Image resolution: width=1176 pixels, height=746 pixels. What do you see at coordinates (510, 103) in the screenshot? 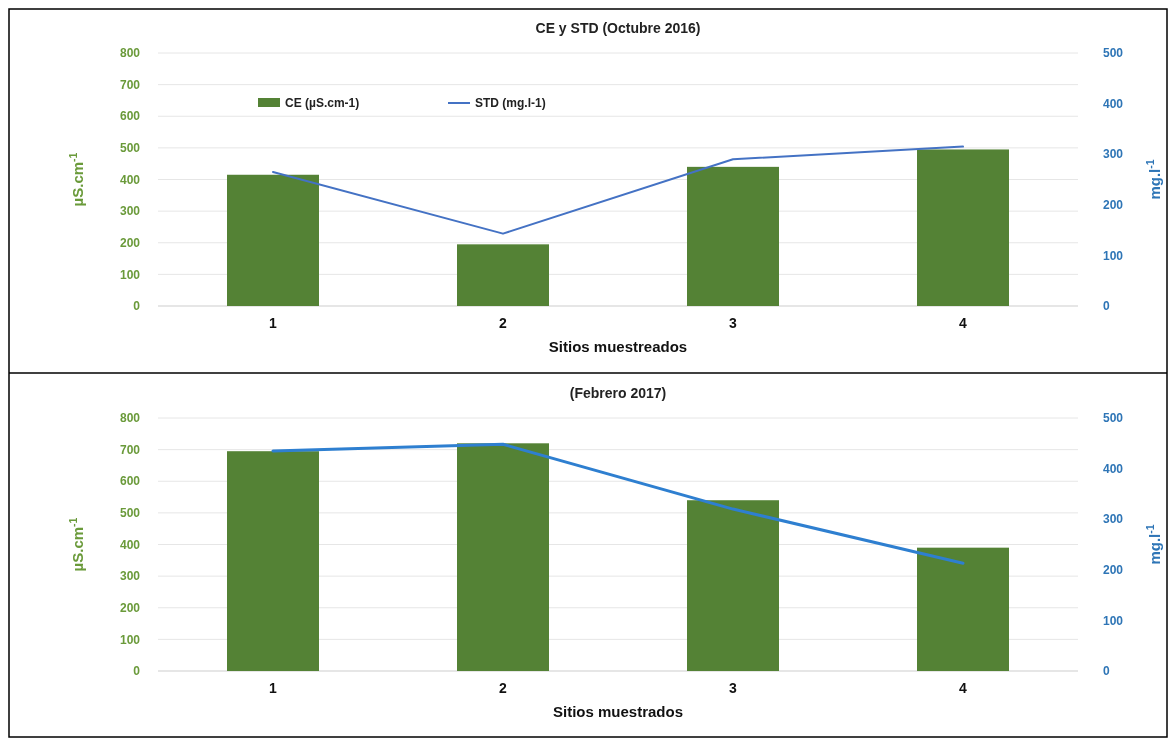
I see `legend-label: STD (mg.l-1)` at bounding box center [510, 103].